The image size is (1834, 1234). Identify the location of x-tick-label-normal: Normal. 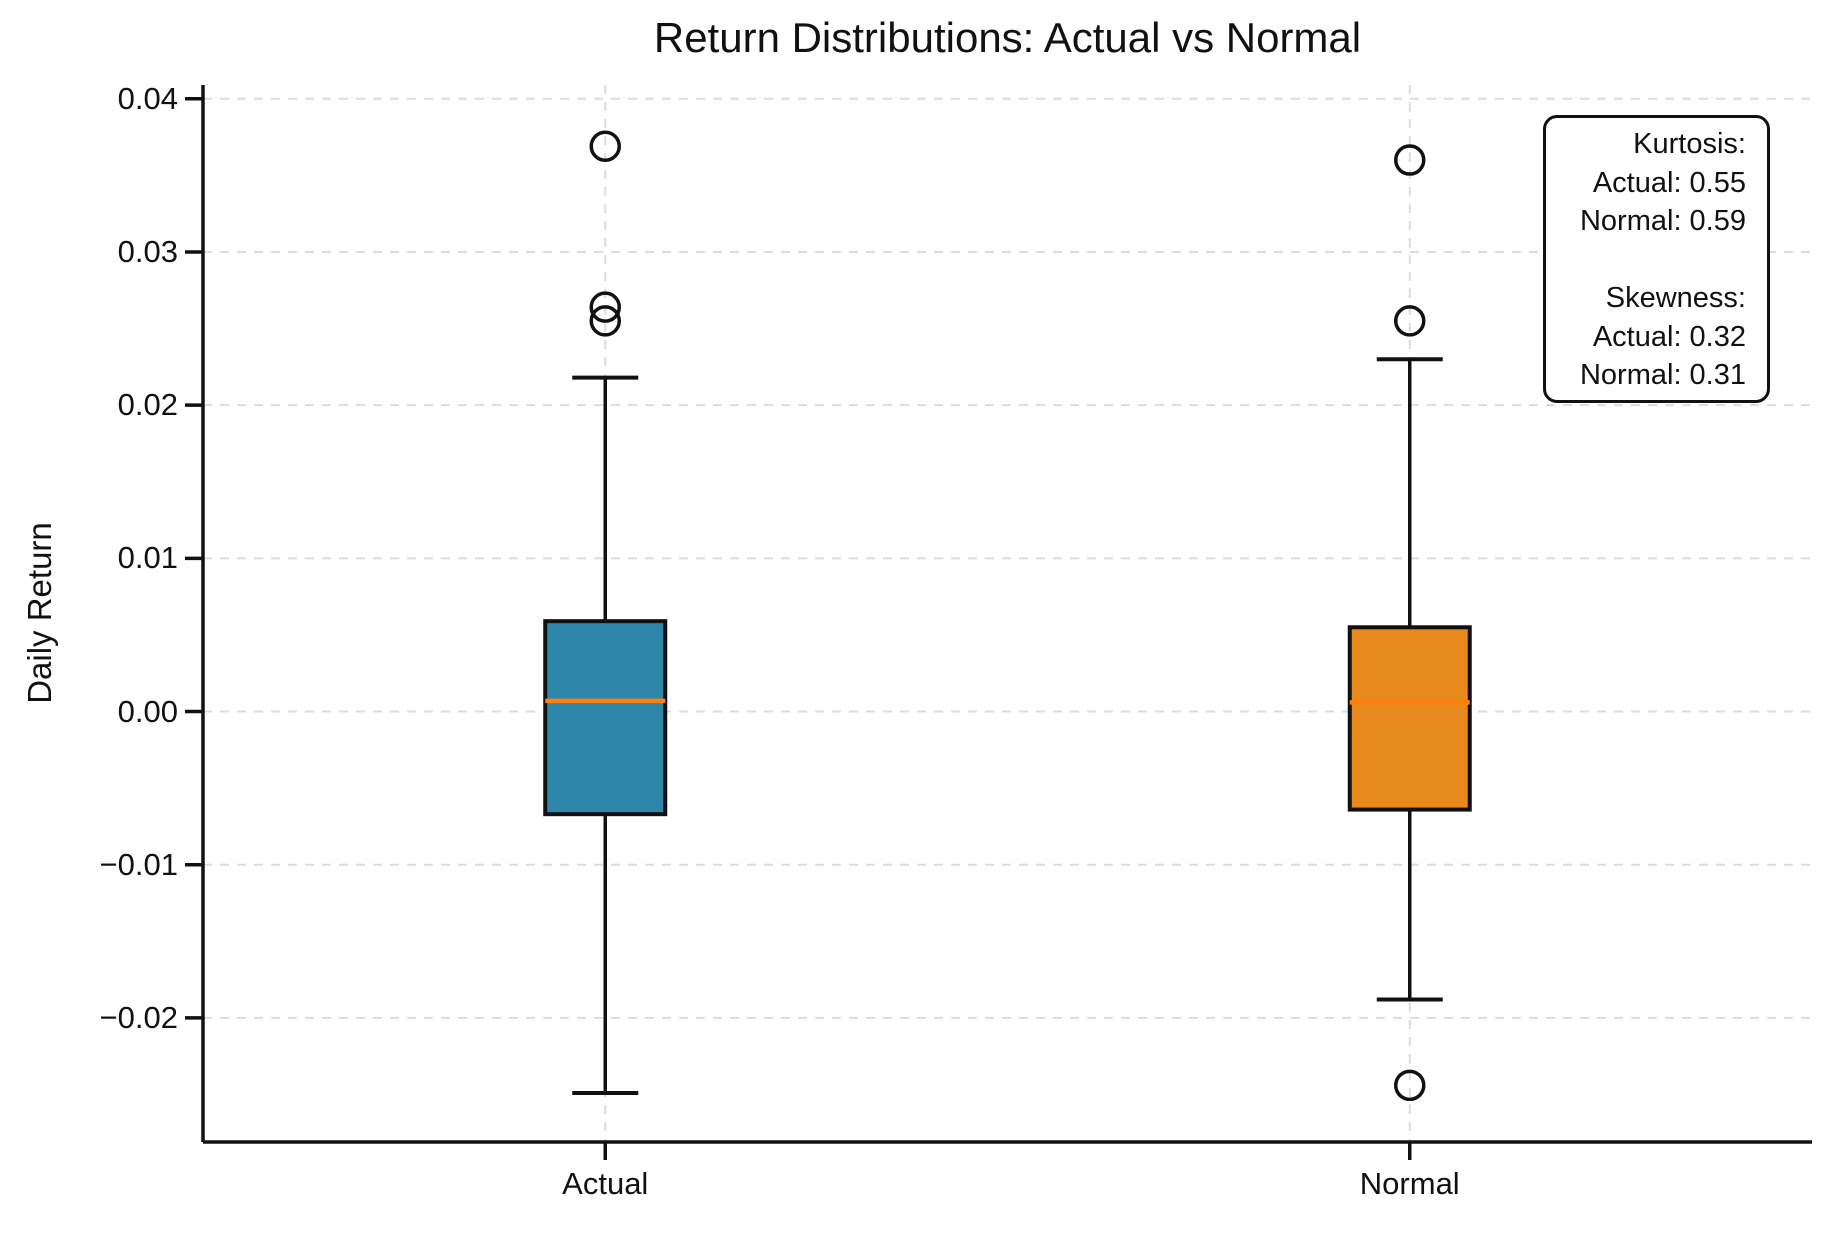
(1409, 1183).